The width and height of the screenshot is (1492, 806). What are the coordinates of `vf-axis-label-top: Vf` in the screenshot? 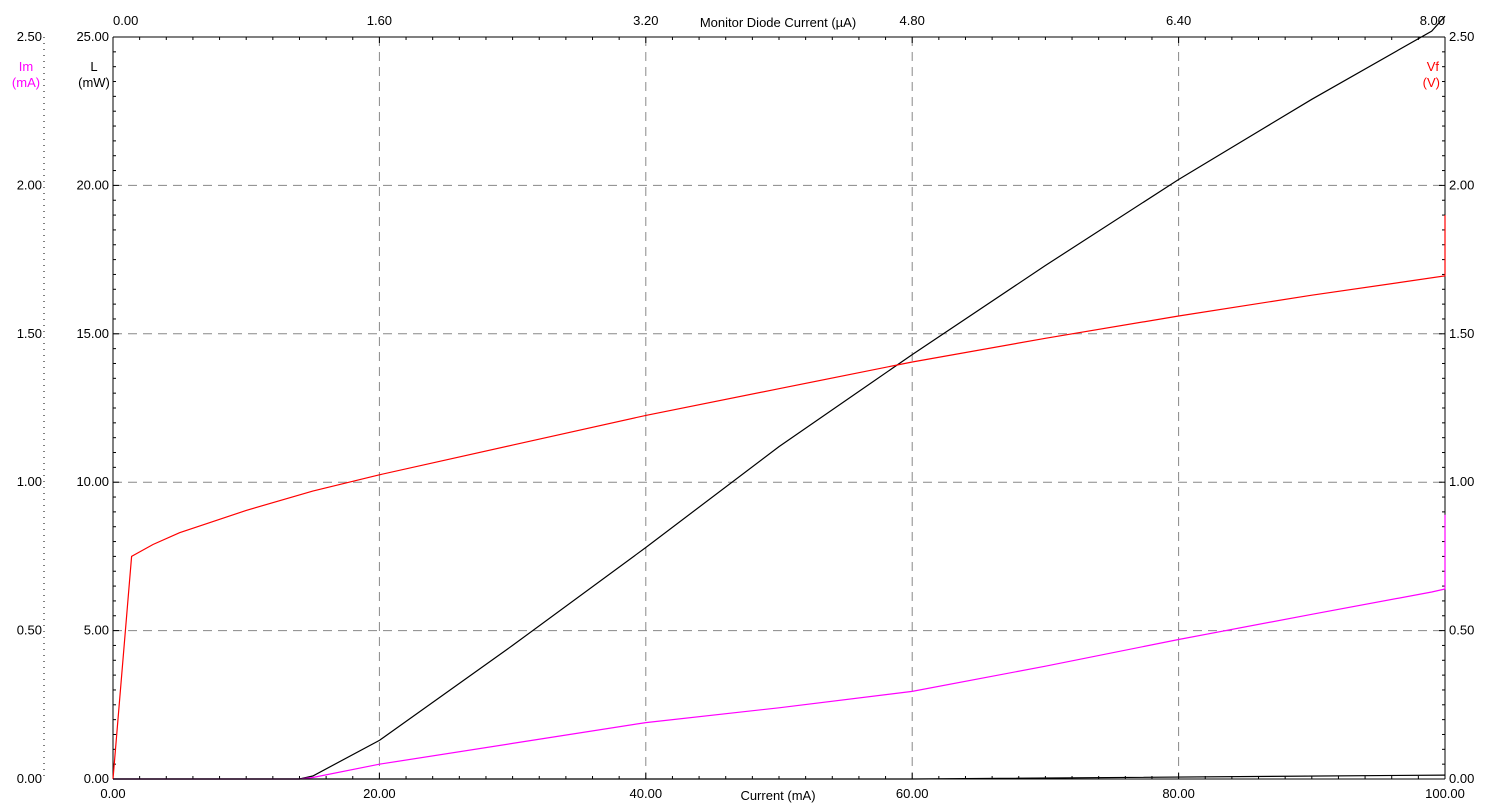 It's located at (1433, 66).